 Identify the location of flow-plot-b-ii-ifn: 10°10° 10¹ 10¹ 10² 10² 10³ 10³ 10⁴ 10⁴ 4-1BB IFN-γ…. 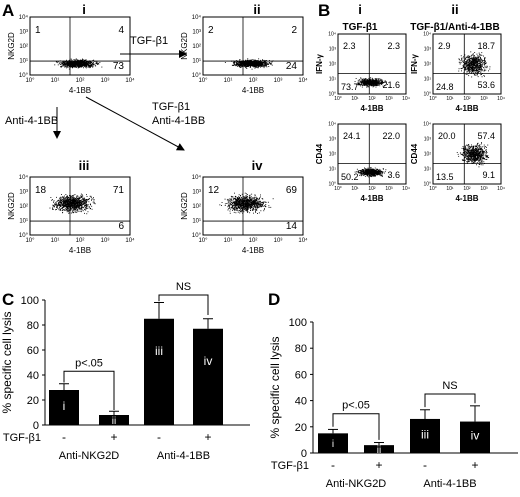
(457, 72).